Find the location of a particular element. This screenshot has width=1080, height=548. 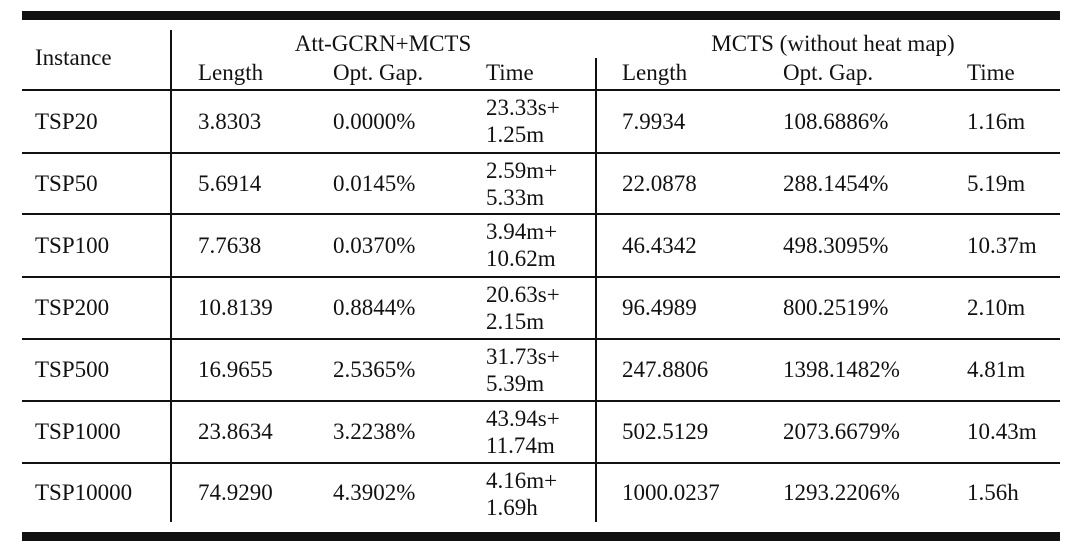

cell-a-time-line1: 2.59m+ is located at coordinates (522, 170).